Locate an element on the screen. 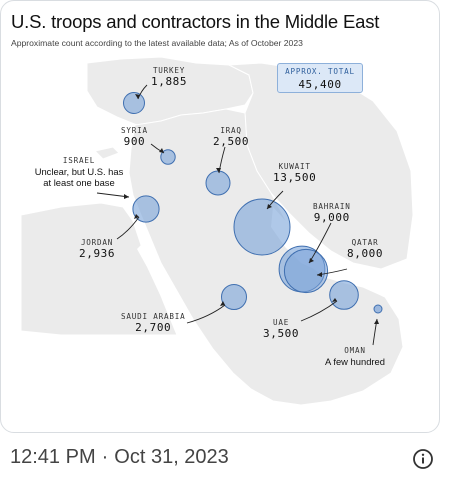 This screenshot has height=491, width=454. label-kuwait-country: KUWAIT is located at coordinates (294, 166).